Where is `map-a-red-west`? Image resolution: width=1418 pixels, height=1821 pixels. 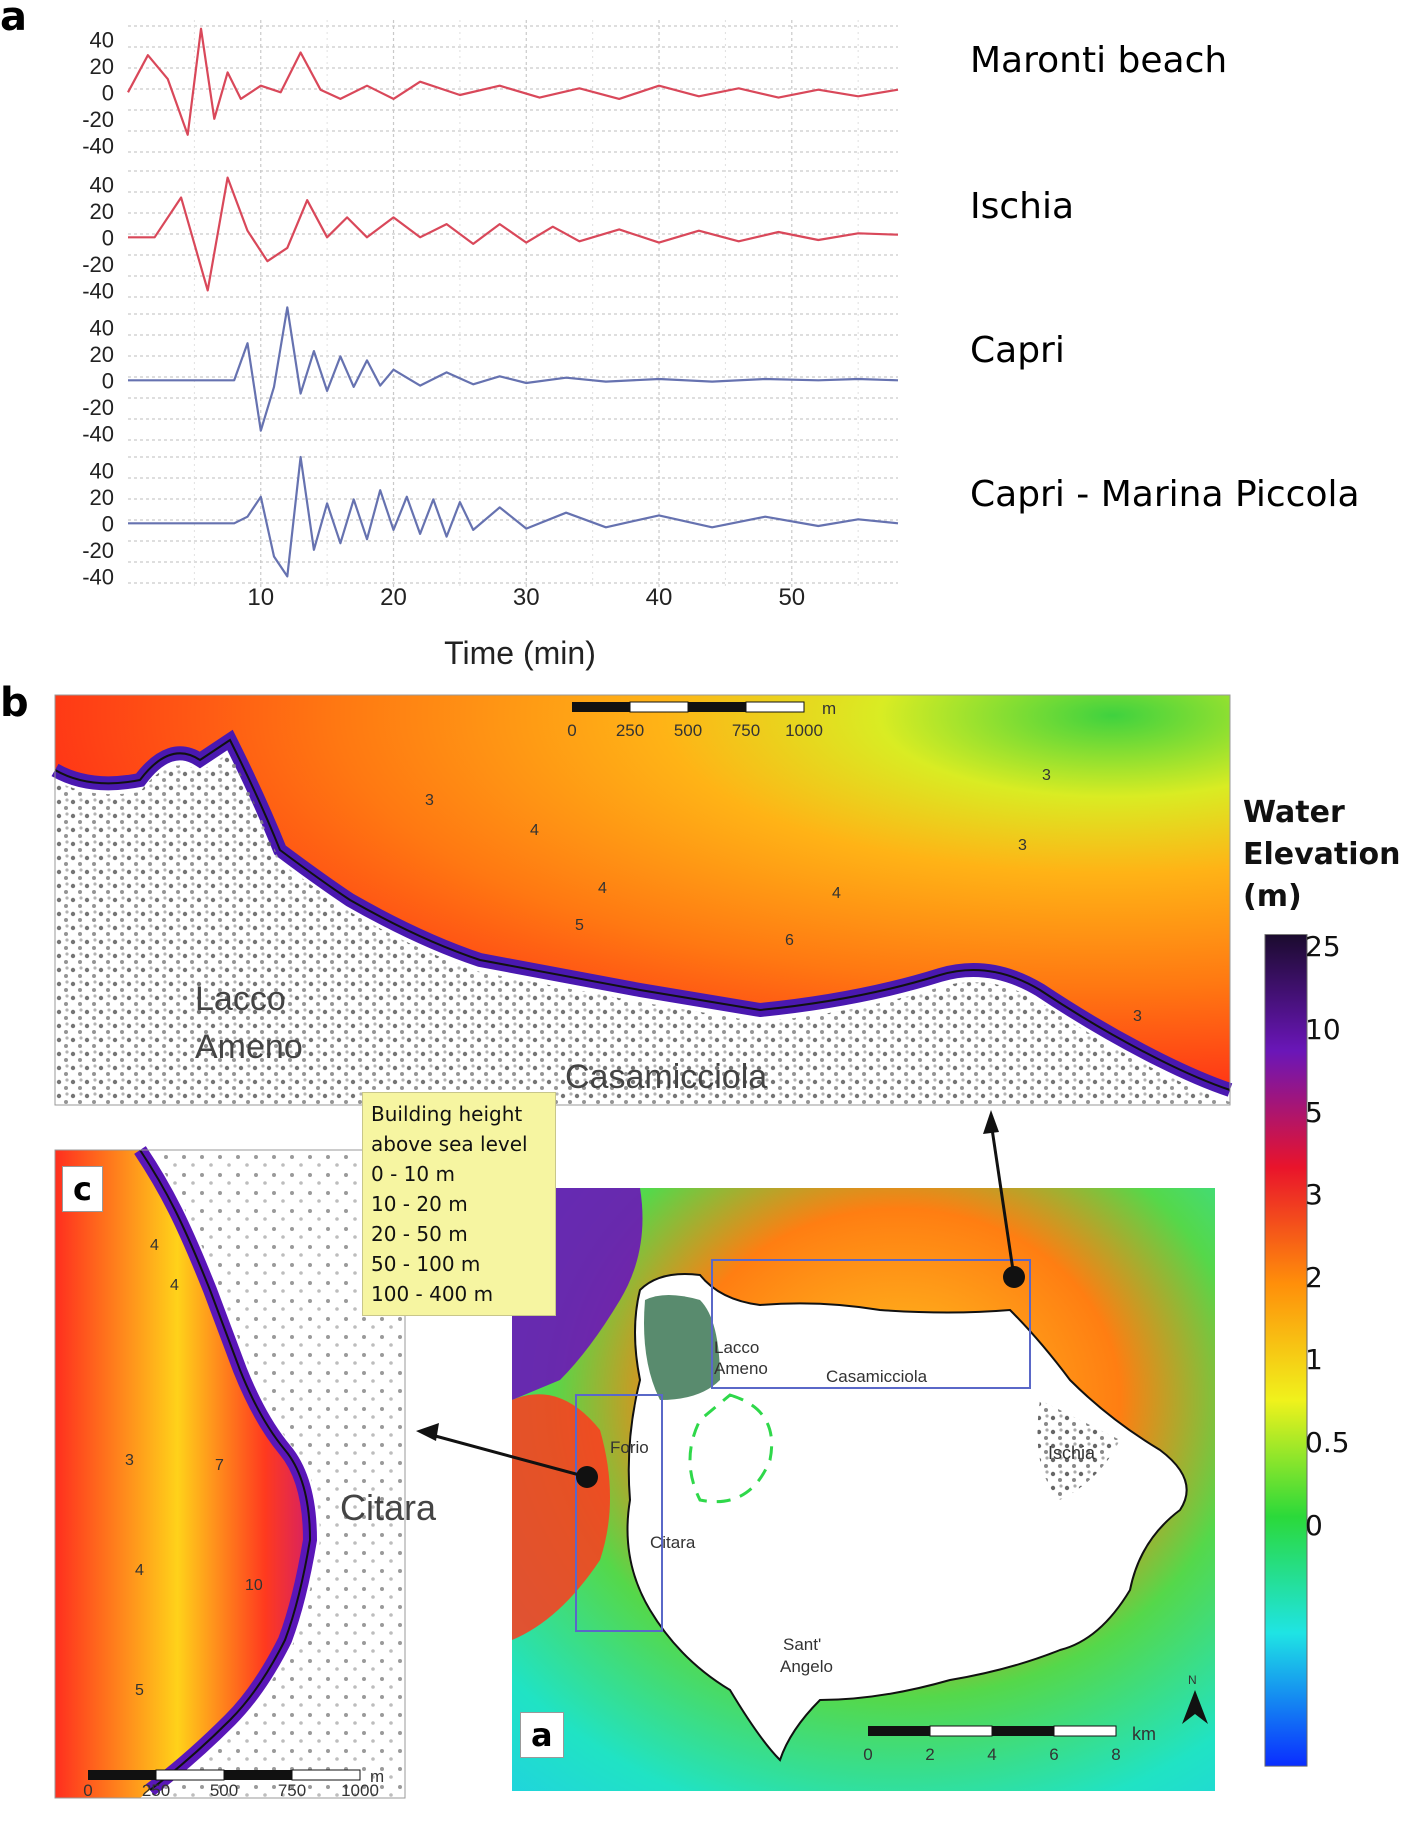 map-a-red-west is located at coordinates (561, 1517).